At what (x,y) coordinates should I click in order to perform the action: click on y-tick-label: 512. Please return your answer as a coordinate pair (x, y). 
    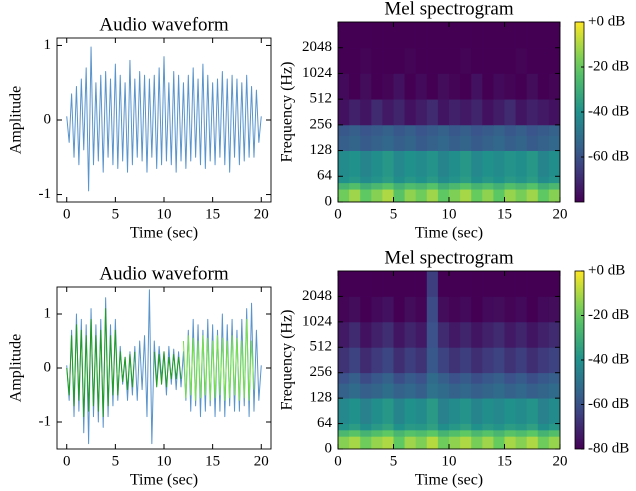
    Looking at the image, I should click on (321, 99).